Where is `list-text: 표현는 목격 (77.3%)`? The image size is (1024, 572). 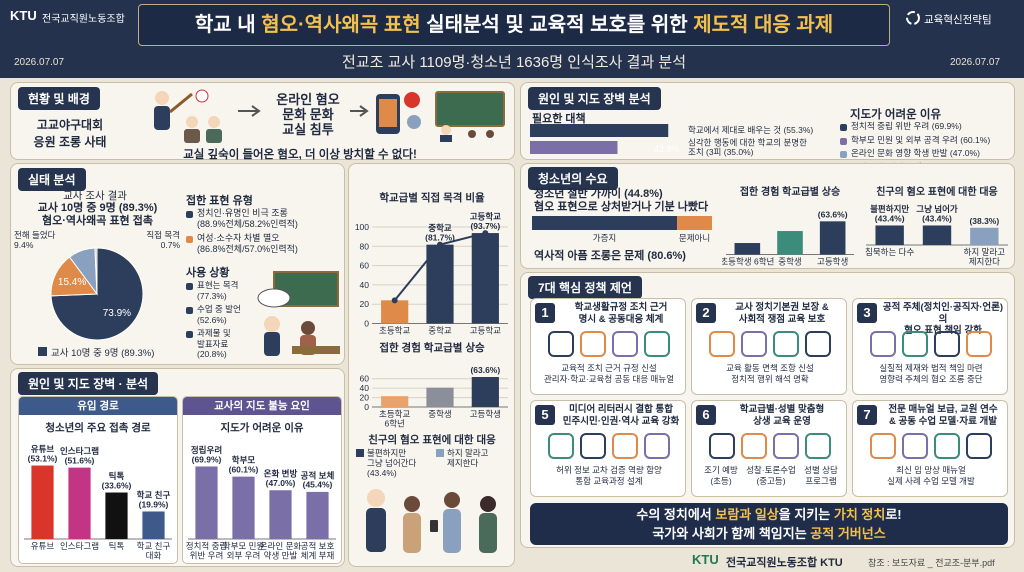
list-text: 표현는 목격 (77.3%) is located at coordinates (218, 290).